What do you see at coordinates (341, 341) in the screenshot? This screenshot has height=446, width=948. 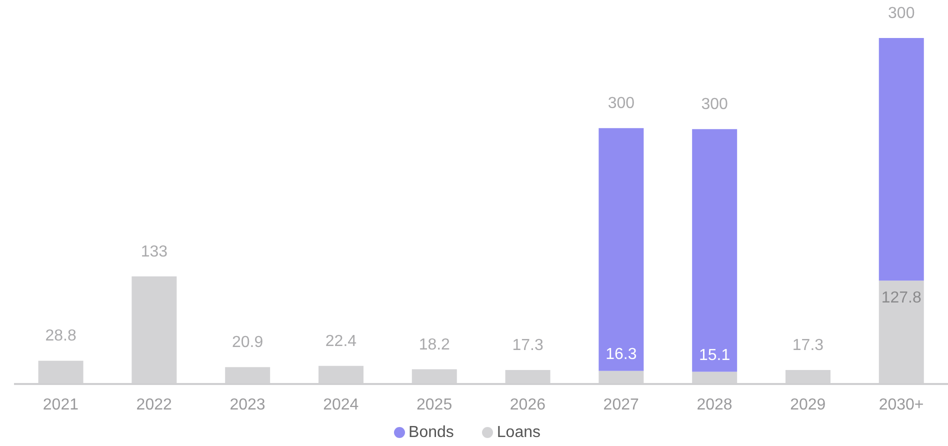 I see `data-label: 22.4` at bounding box center [341, 341].